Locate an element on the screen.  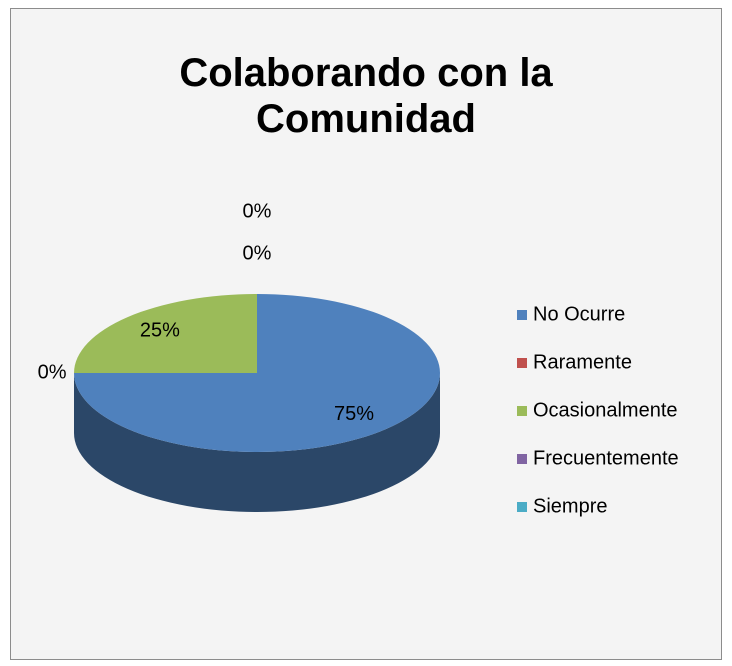
data-label: 75% is located at coordinates (354, 414).